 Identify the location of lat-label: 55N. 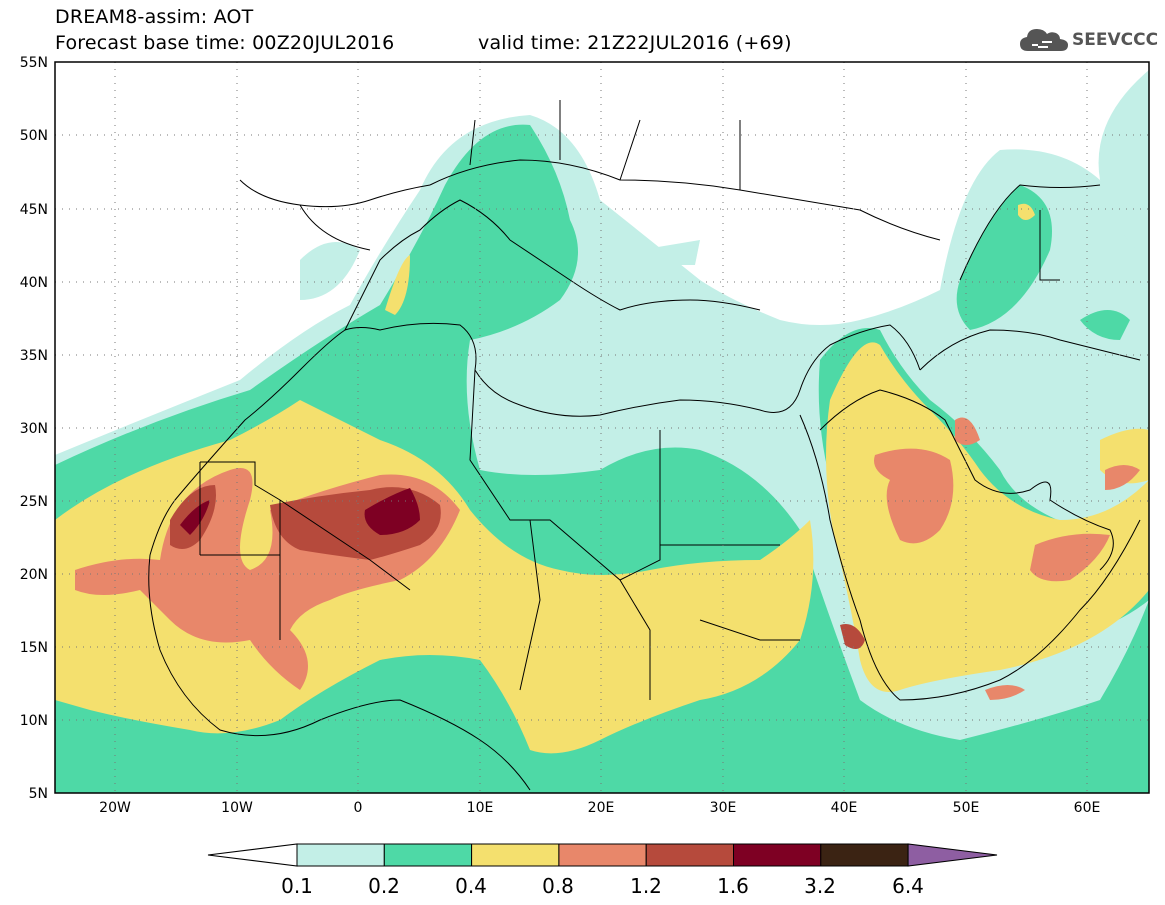
(34, 63).